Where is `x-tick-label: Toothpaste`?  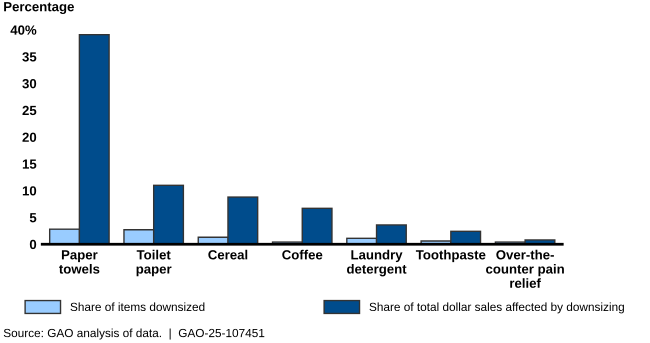
x-tick-label: Toothpaste is located at coordinates (451, 256).